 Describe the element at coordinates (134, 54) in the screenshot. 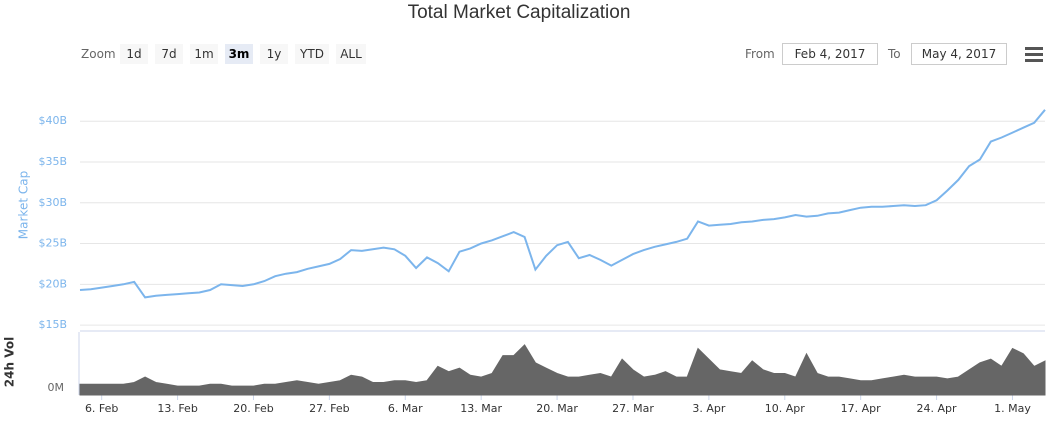

I see `zoom-button: 1d` at that location.